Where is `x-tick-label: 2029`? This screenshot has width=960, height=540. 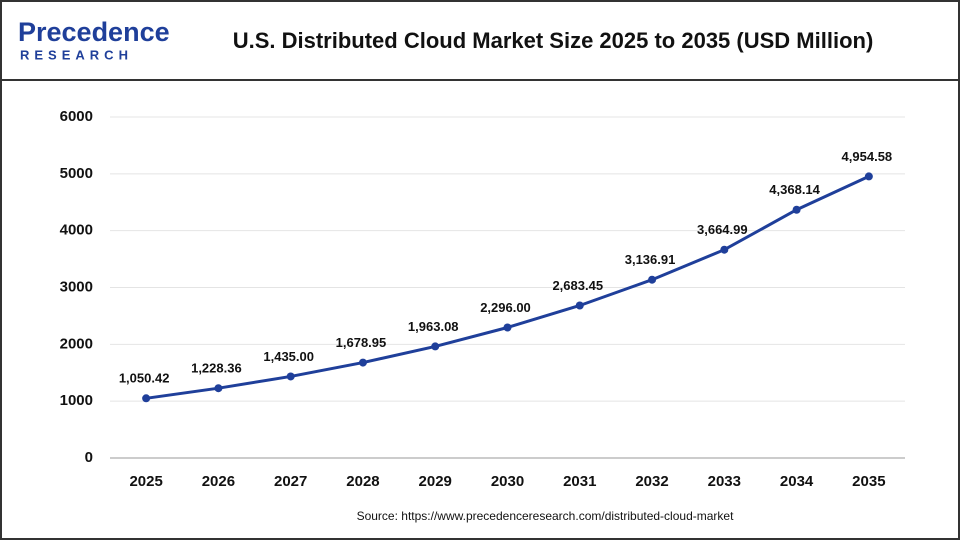
x-tick-label: 2029 is located at coordinates (435, 481).